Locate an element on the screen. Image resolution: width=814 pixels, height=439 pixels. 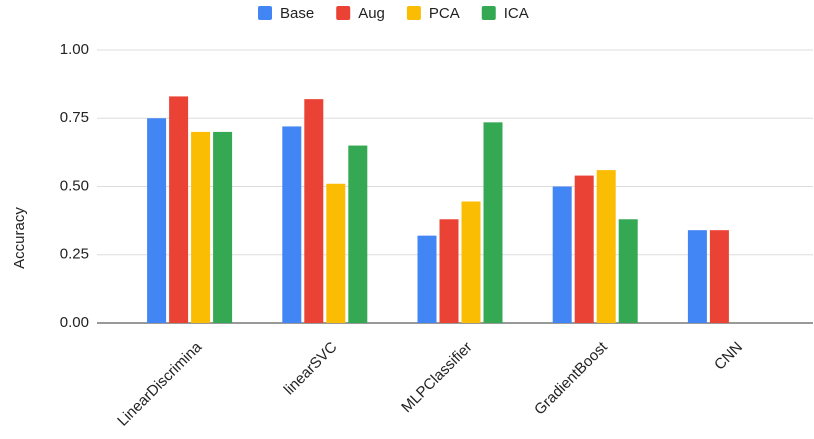
x-tick-label: LinearDiscrimina is located at coordinates (159, 383).